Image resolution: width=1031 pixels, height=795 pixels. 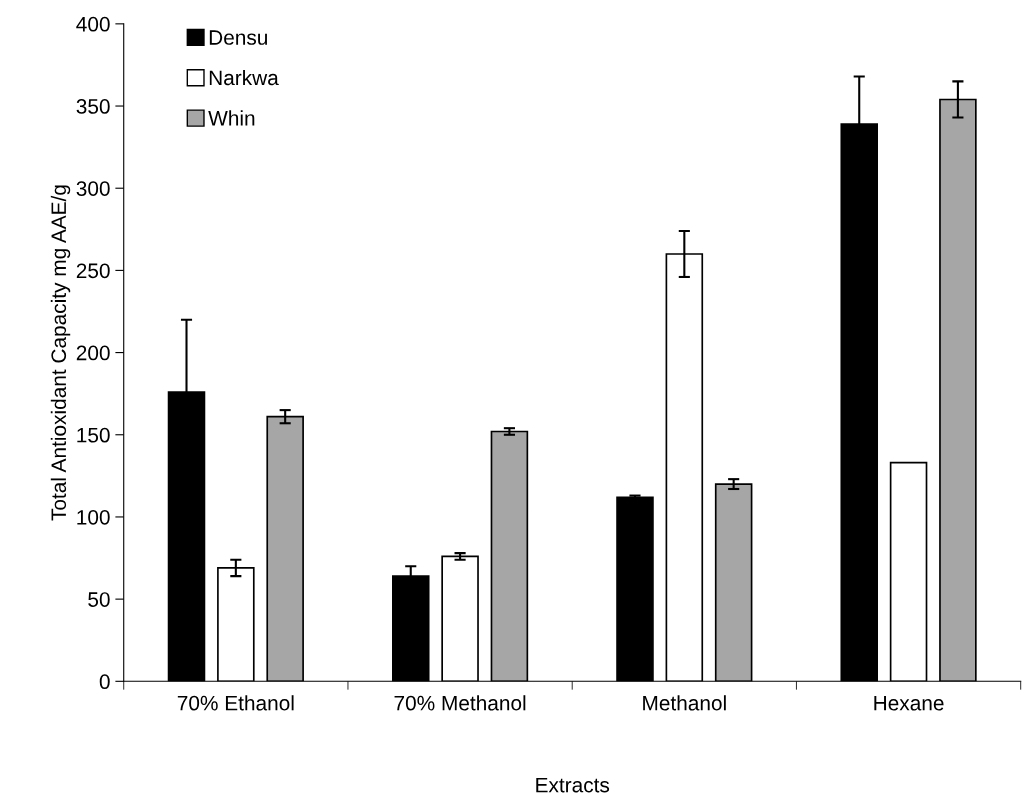 I want to click on legend-label: Narkwa, so click(x=244, y=77).